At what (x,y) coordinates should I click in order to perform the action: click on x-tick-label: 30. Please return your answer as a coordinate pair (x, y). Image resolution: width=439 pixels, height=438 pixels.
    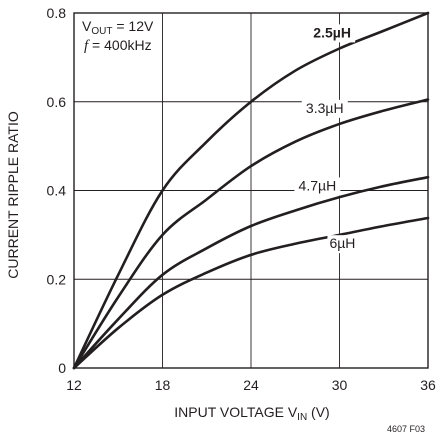
    Looking at the image, I should click on (340, 385).